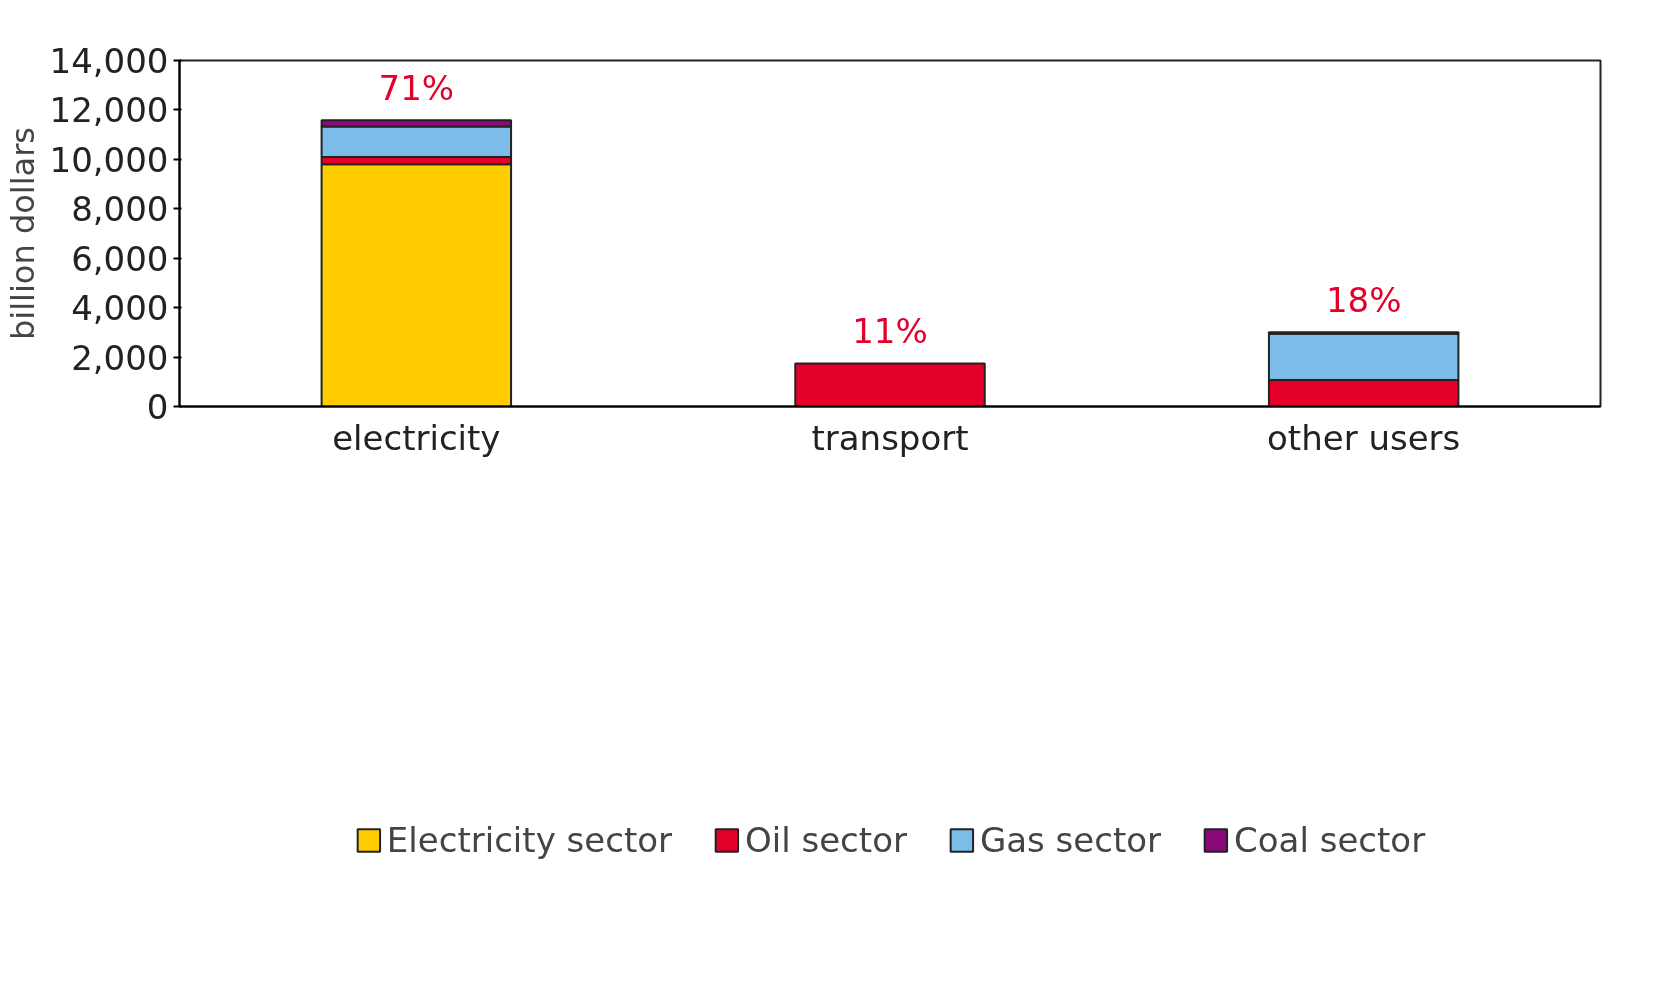  Describe the element at coordinates (22, 233) in the screenshot. I see `y-axis-title: billion dollars` at that location.